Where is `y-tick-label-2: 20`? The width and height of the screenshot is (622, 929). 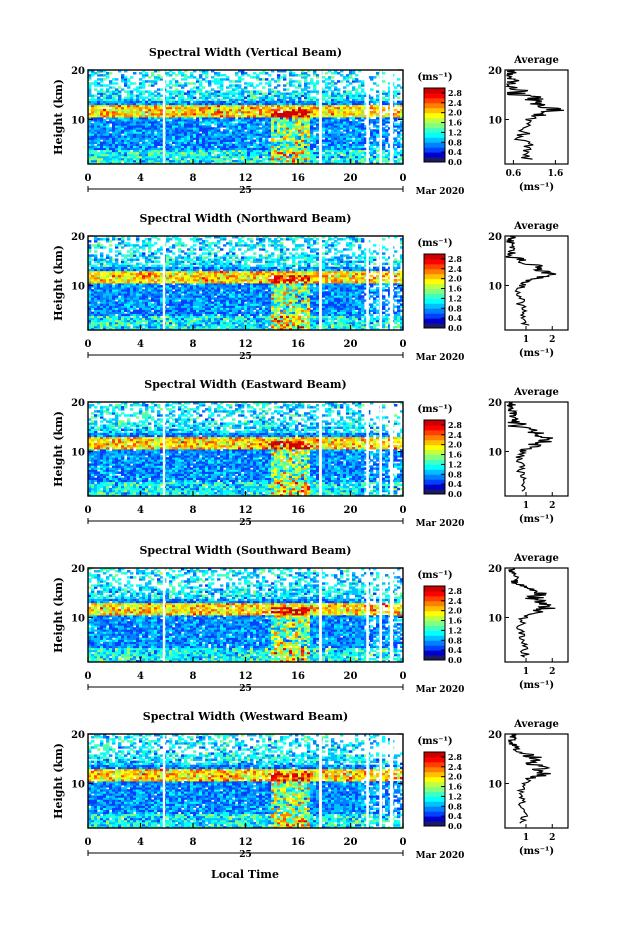
y-tick-label-2: 20 is located at coordinates (78, 735).